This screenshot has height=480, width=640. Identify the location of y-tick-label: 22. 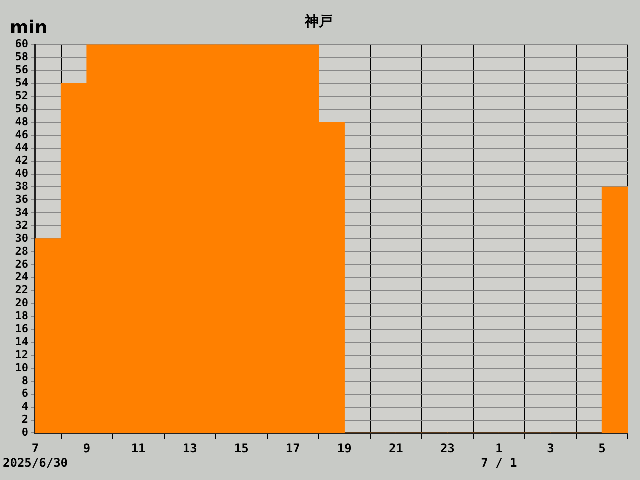
(22, 290).